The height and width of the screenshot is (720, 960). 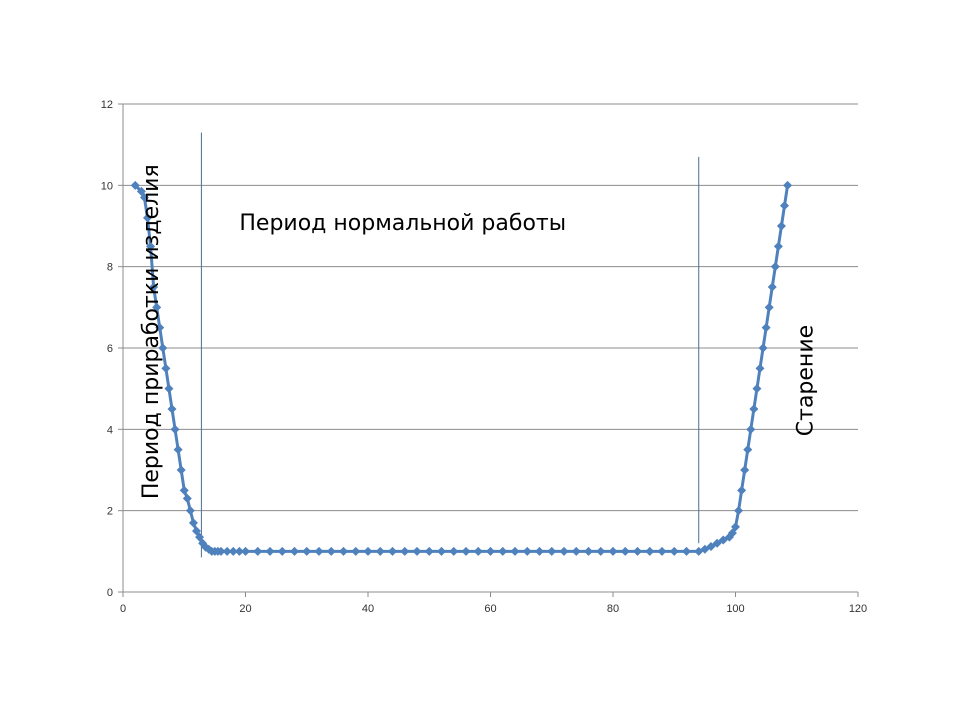 What do you see at coordinates (490, 609) in the screenshot?
I see `x-tick-label: 60` at bounding box center [490, 609].